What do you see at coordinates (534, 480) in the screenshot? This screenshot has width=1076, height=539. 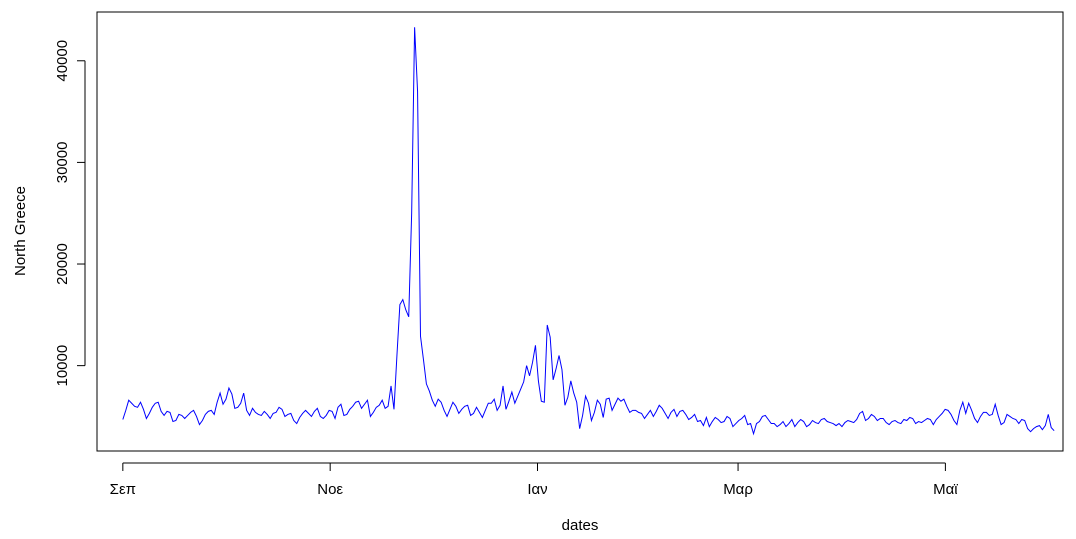 I see `x-axis: Σεπ Νοε Ιαν Μαρ Μαϊ` at bounding box center [534, 480].